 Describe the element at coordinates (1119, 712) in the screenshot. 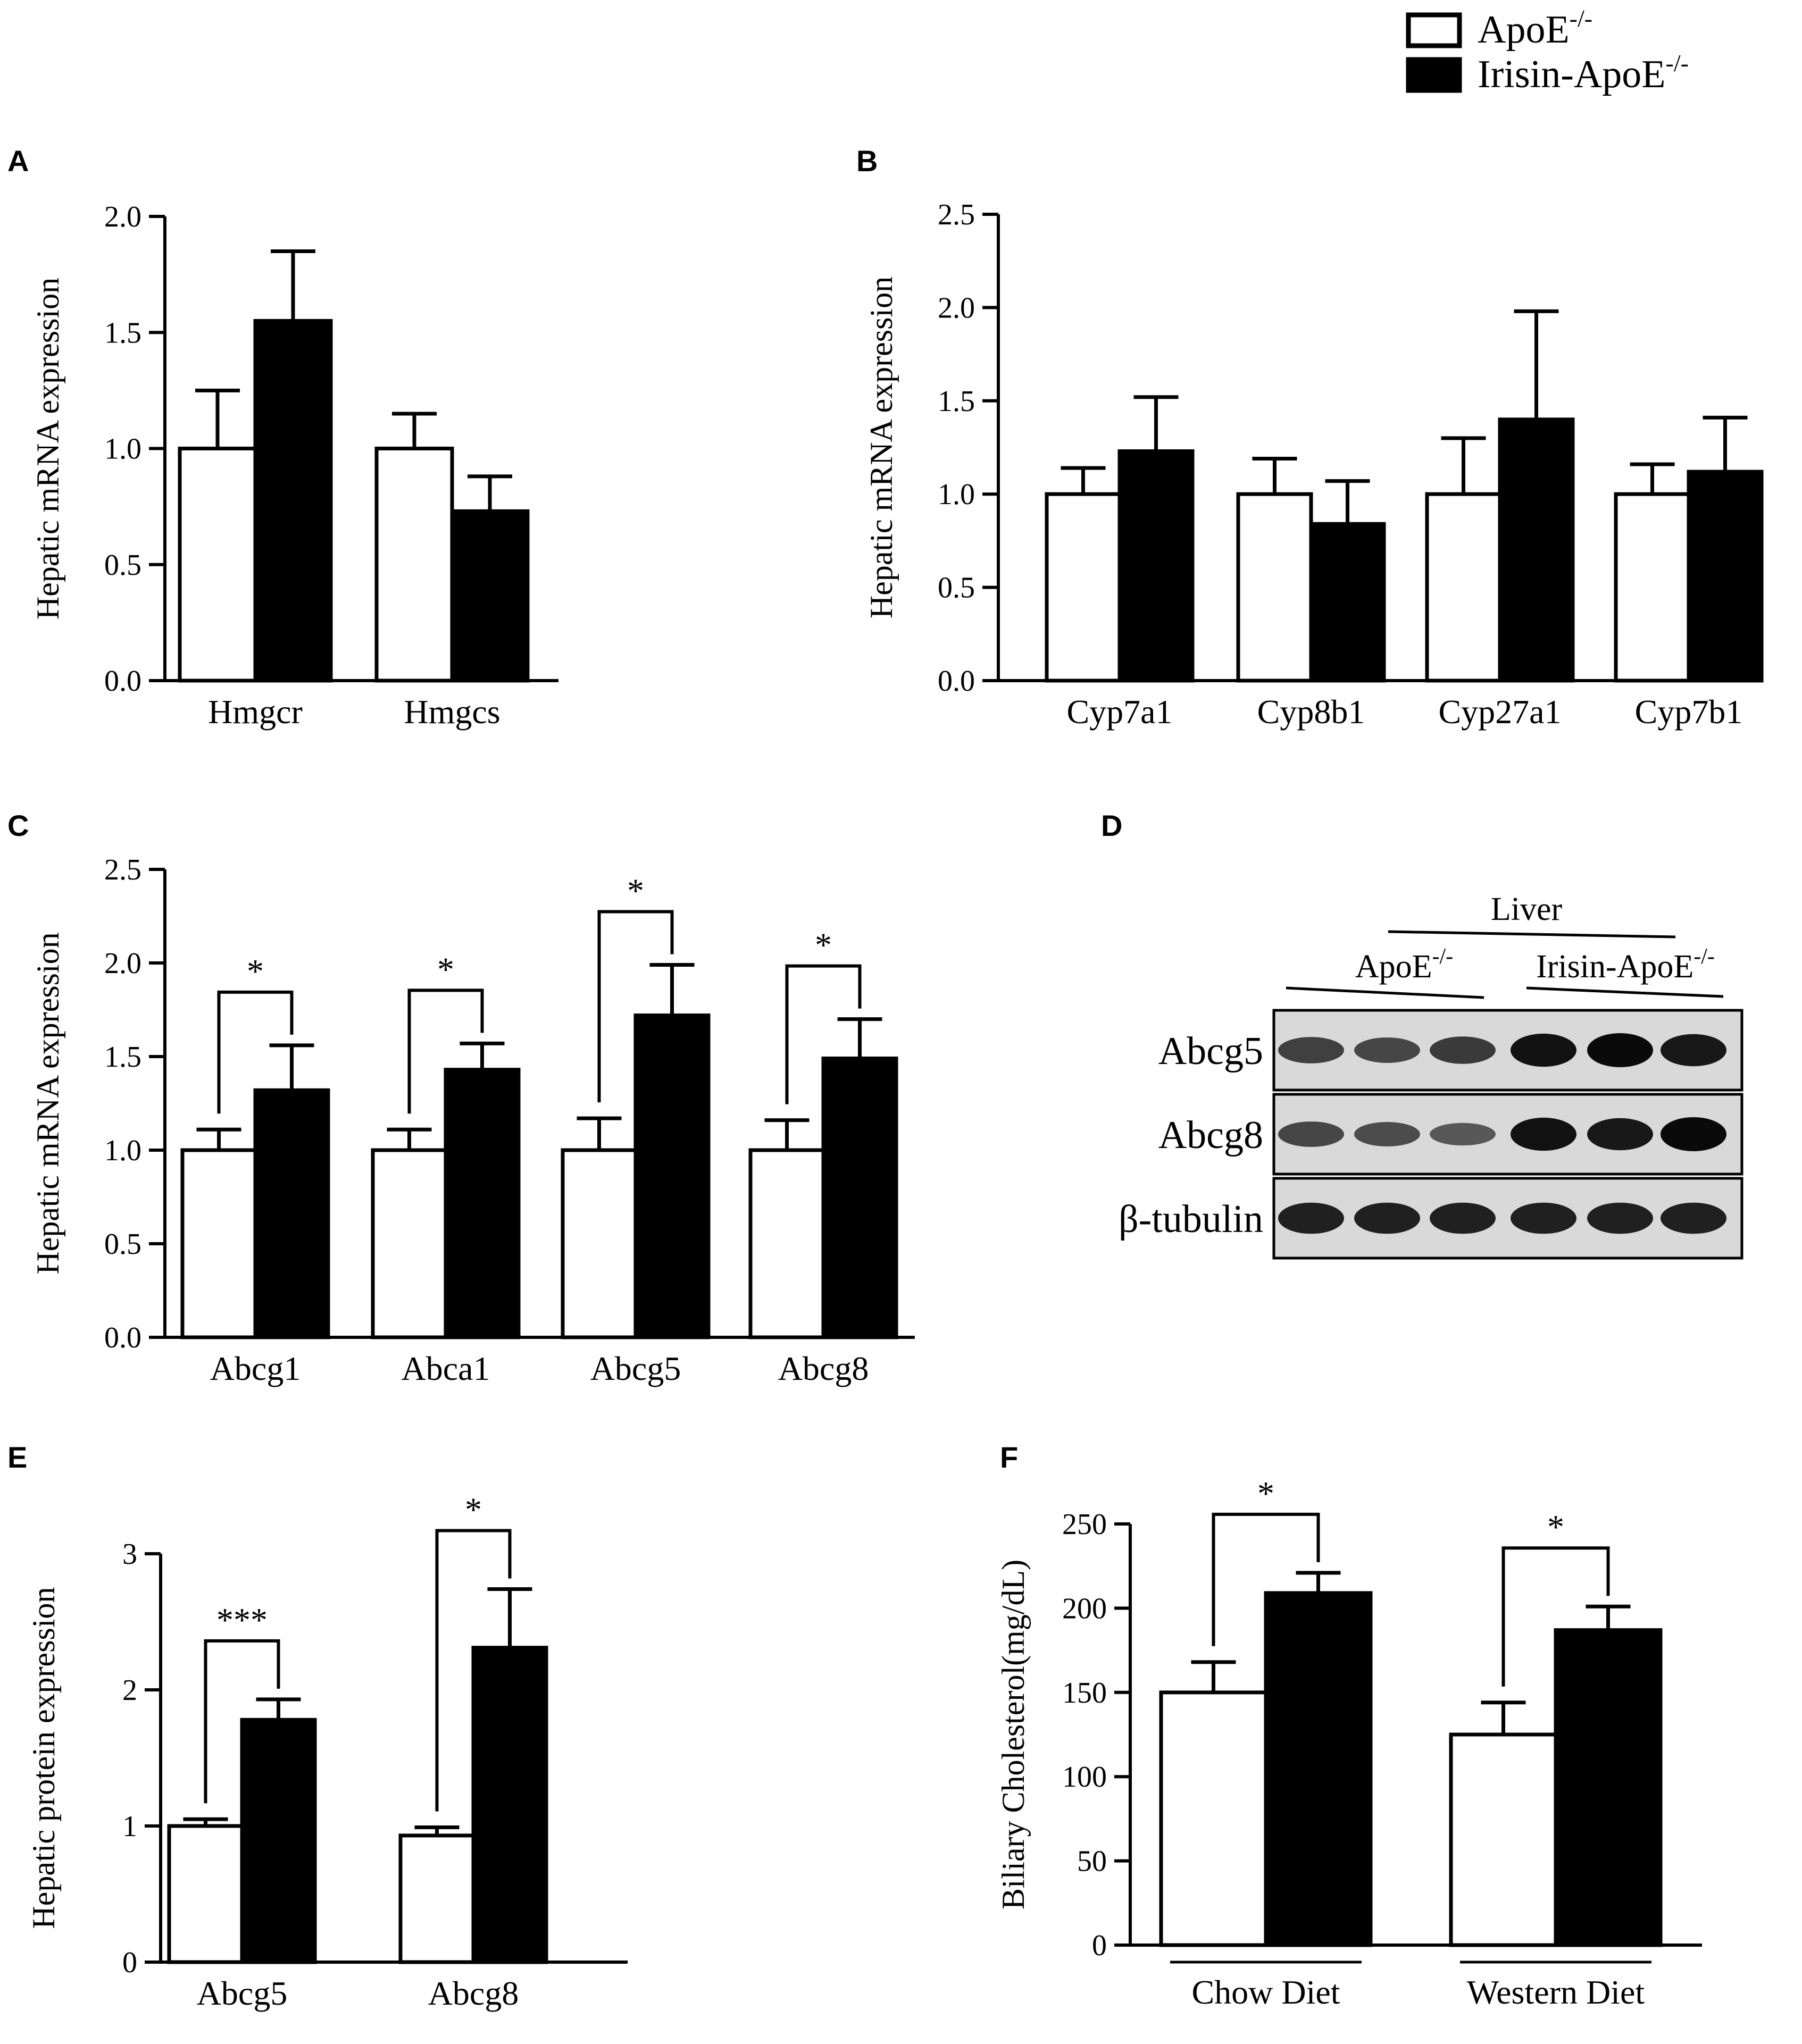

I see `panel-b-x-tick-label: Cyp7a1` at that location.